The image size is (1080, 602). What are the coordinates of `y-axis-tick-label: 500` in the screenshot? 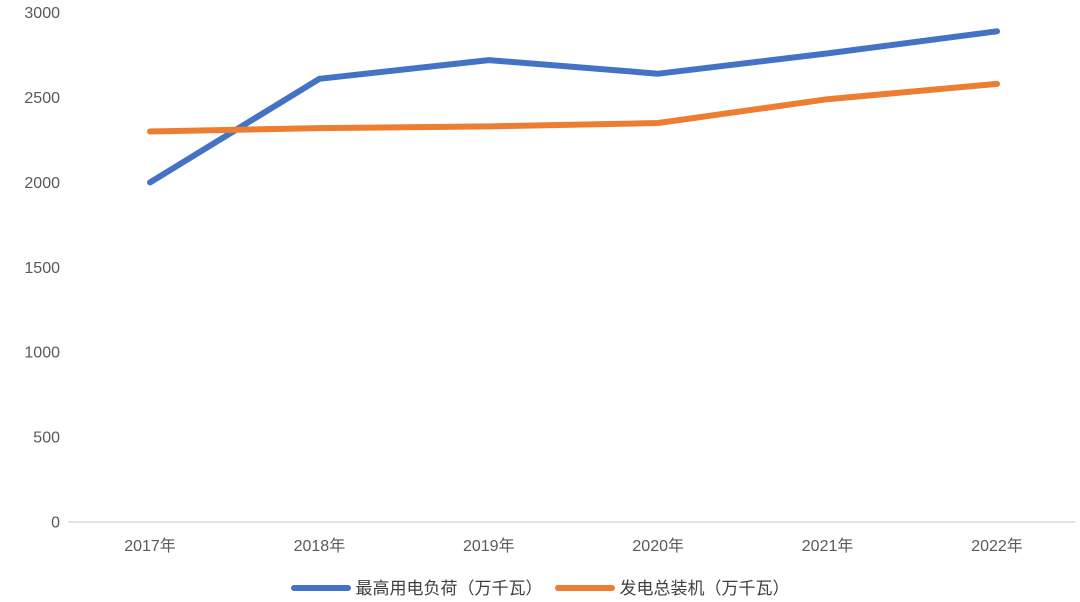 It's located at (46, 438).